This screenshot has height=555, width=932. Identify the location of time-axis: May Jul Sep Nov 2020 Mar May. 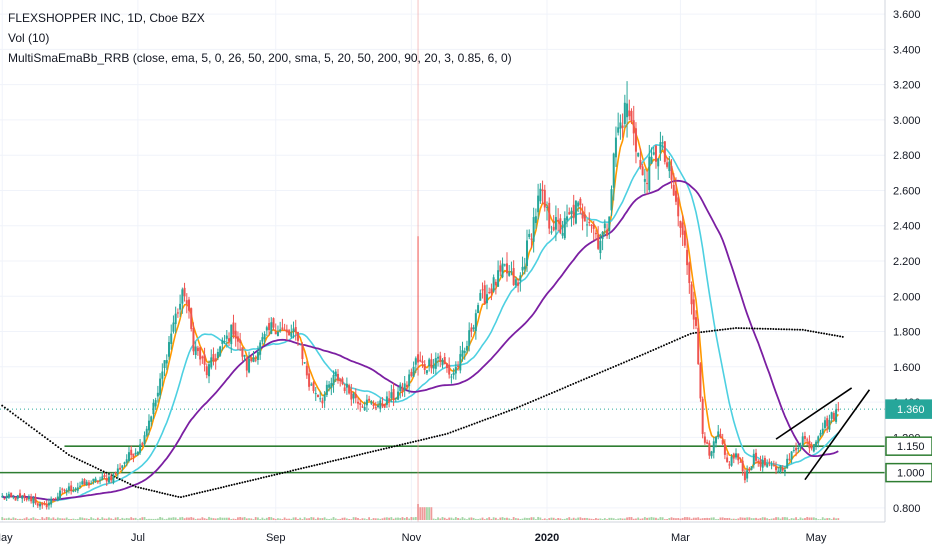
(413, 538).